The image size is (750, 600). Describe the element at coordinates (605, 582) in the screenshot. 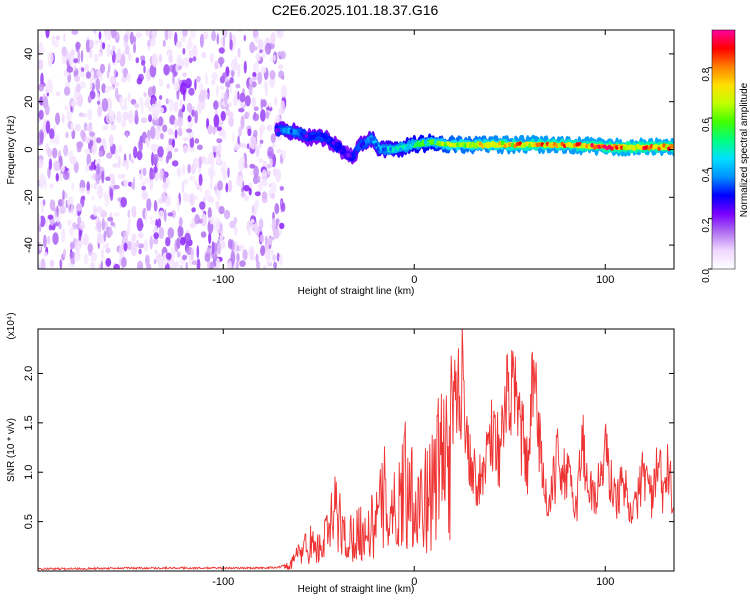

I see `x-tick-label: 100` at that location.